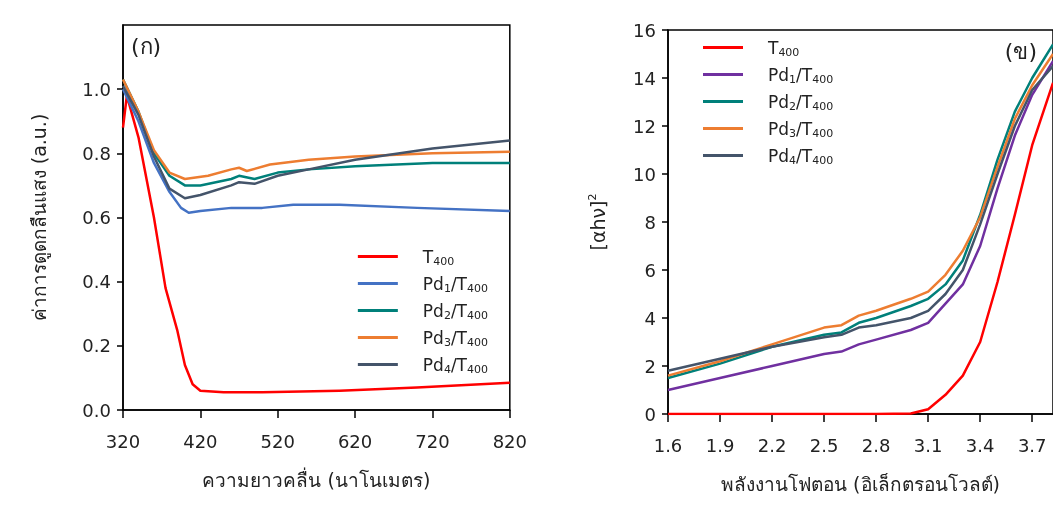 The image size is (1053, 517). What do you see at coordinates (96, 89) in the screenshot?
I see `y-tick-label: 1.0` at bounding box center [96, 89].